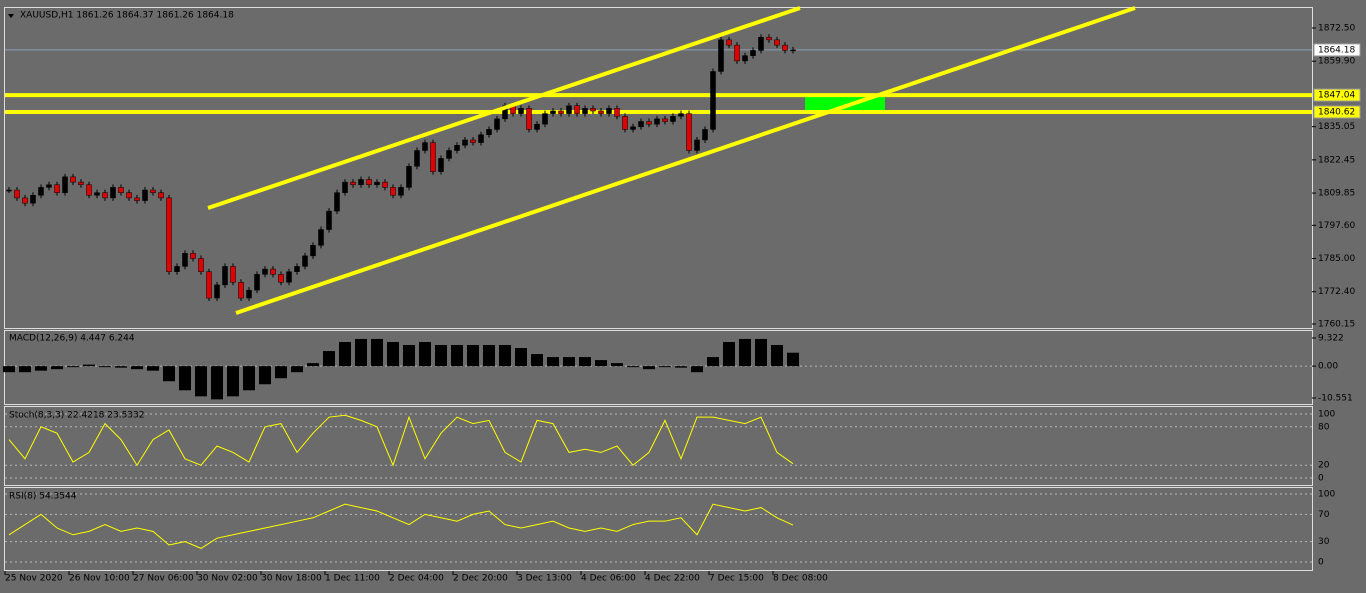 The width and height of the screenshot is (1366, 593). Describe the element at coordinates (11, 16) in the screenshot. I see `collapse-arrow` at that location.